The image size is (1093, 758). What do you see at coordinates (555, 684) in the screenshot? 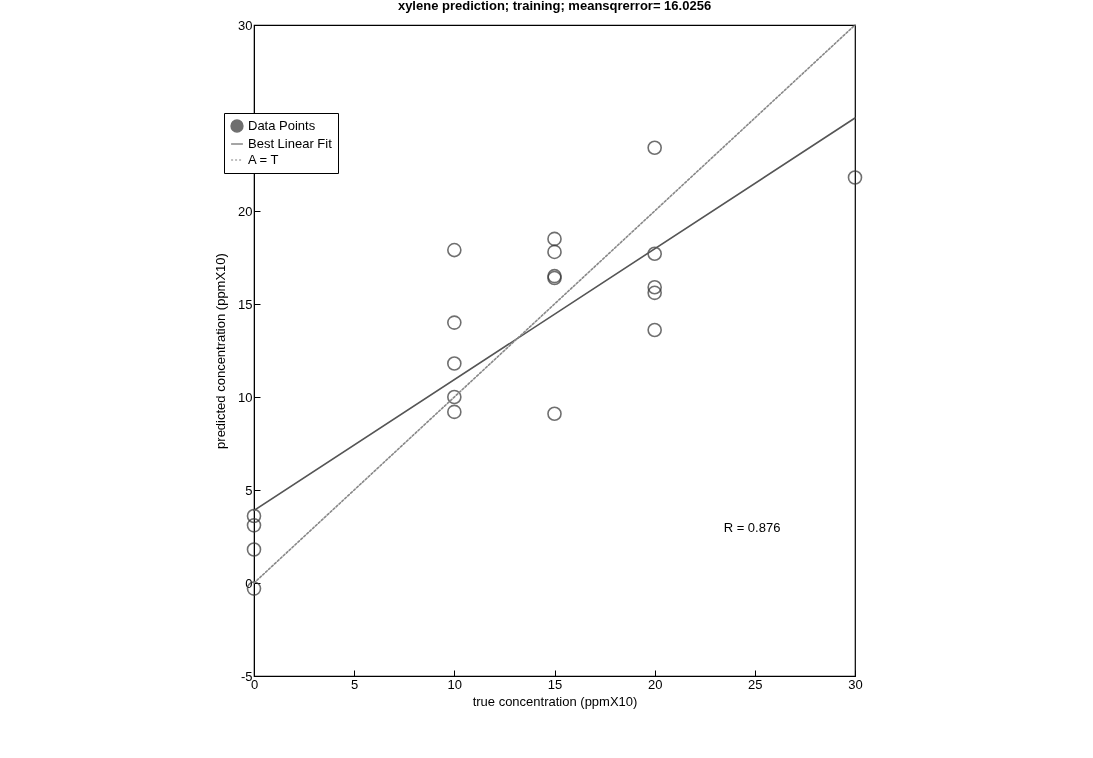
I see `x-tick-label: 15` at bounding box center [555, 684].